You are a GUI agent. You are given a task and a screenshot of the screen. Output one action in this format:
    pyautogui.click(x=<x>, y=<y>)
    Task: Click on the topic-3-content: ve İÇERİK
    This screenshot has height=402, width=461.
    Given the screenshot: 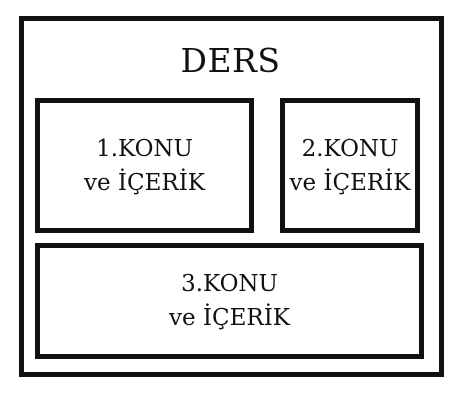 What is the action you would take?
    pyautogui.click(x=229, y=318)
    